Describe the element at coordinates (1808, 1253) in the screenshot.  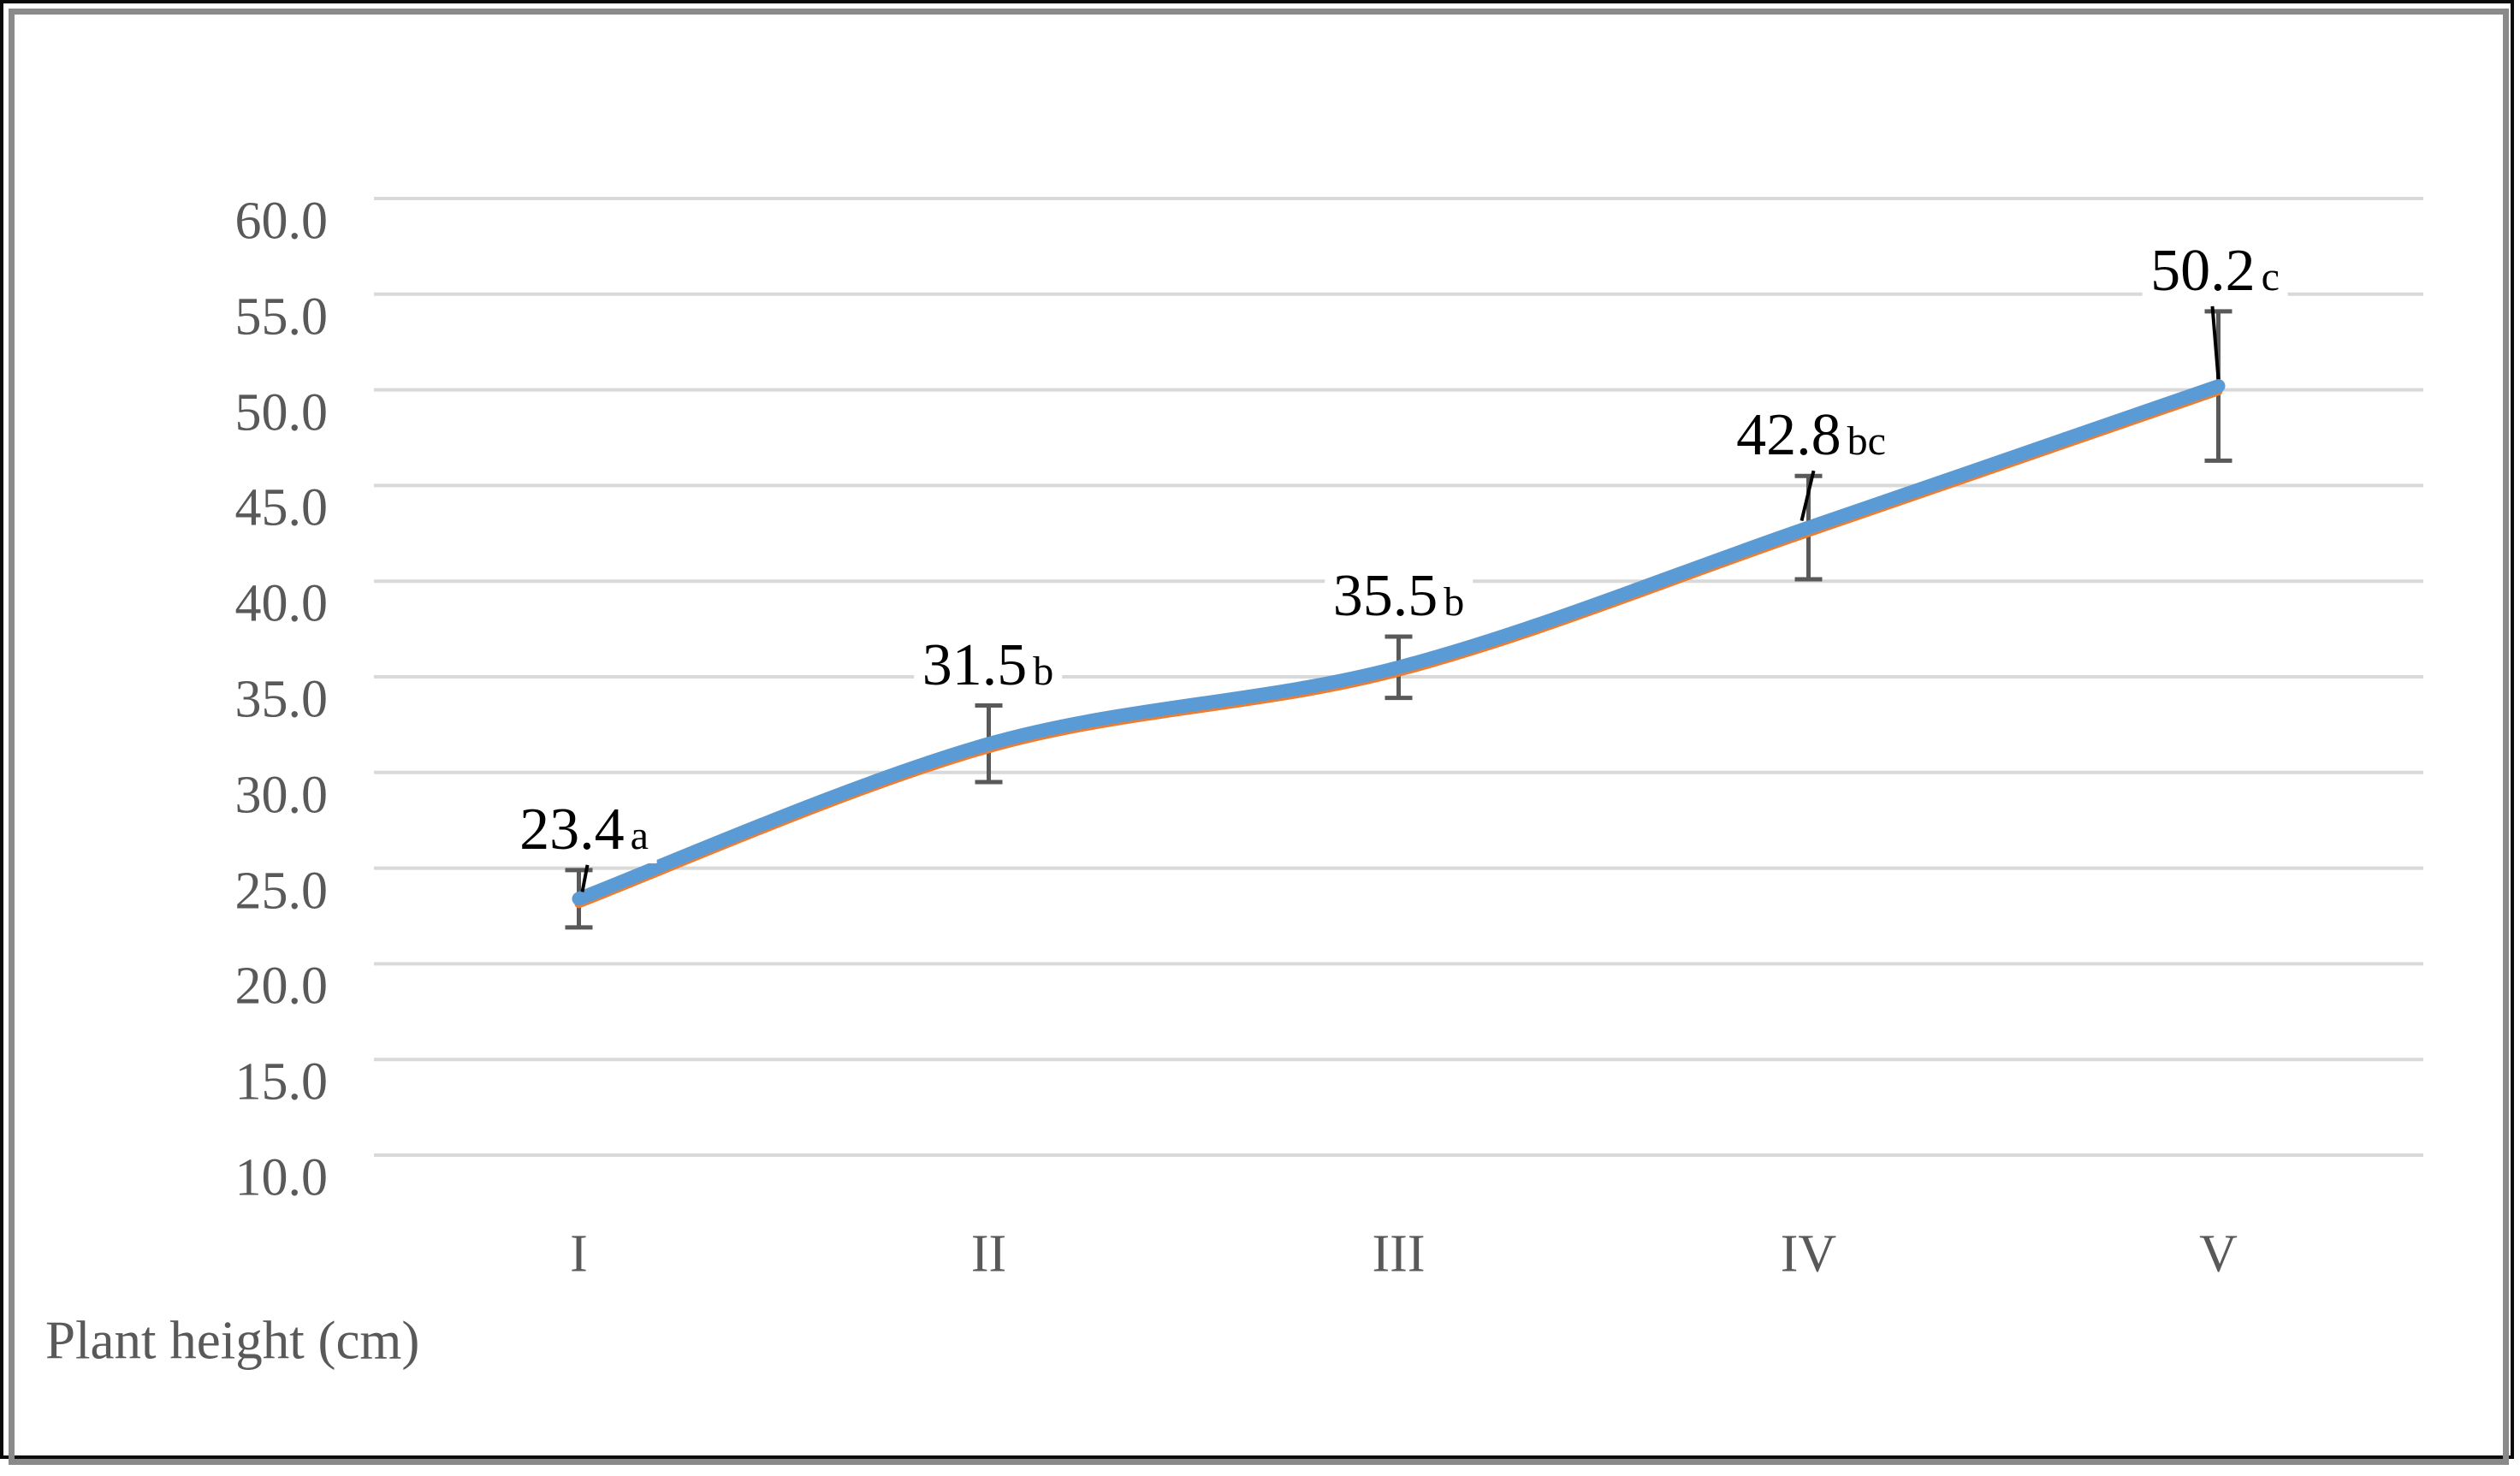
I see `x-axis-category-label: IV` at that location.